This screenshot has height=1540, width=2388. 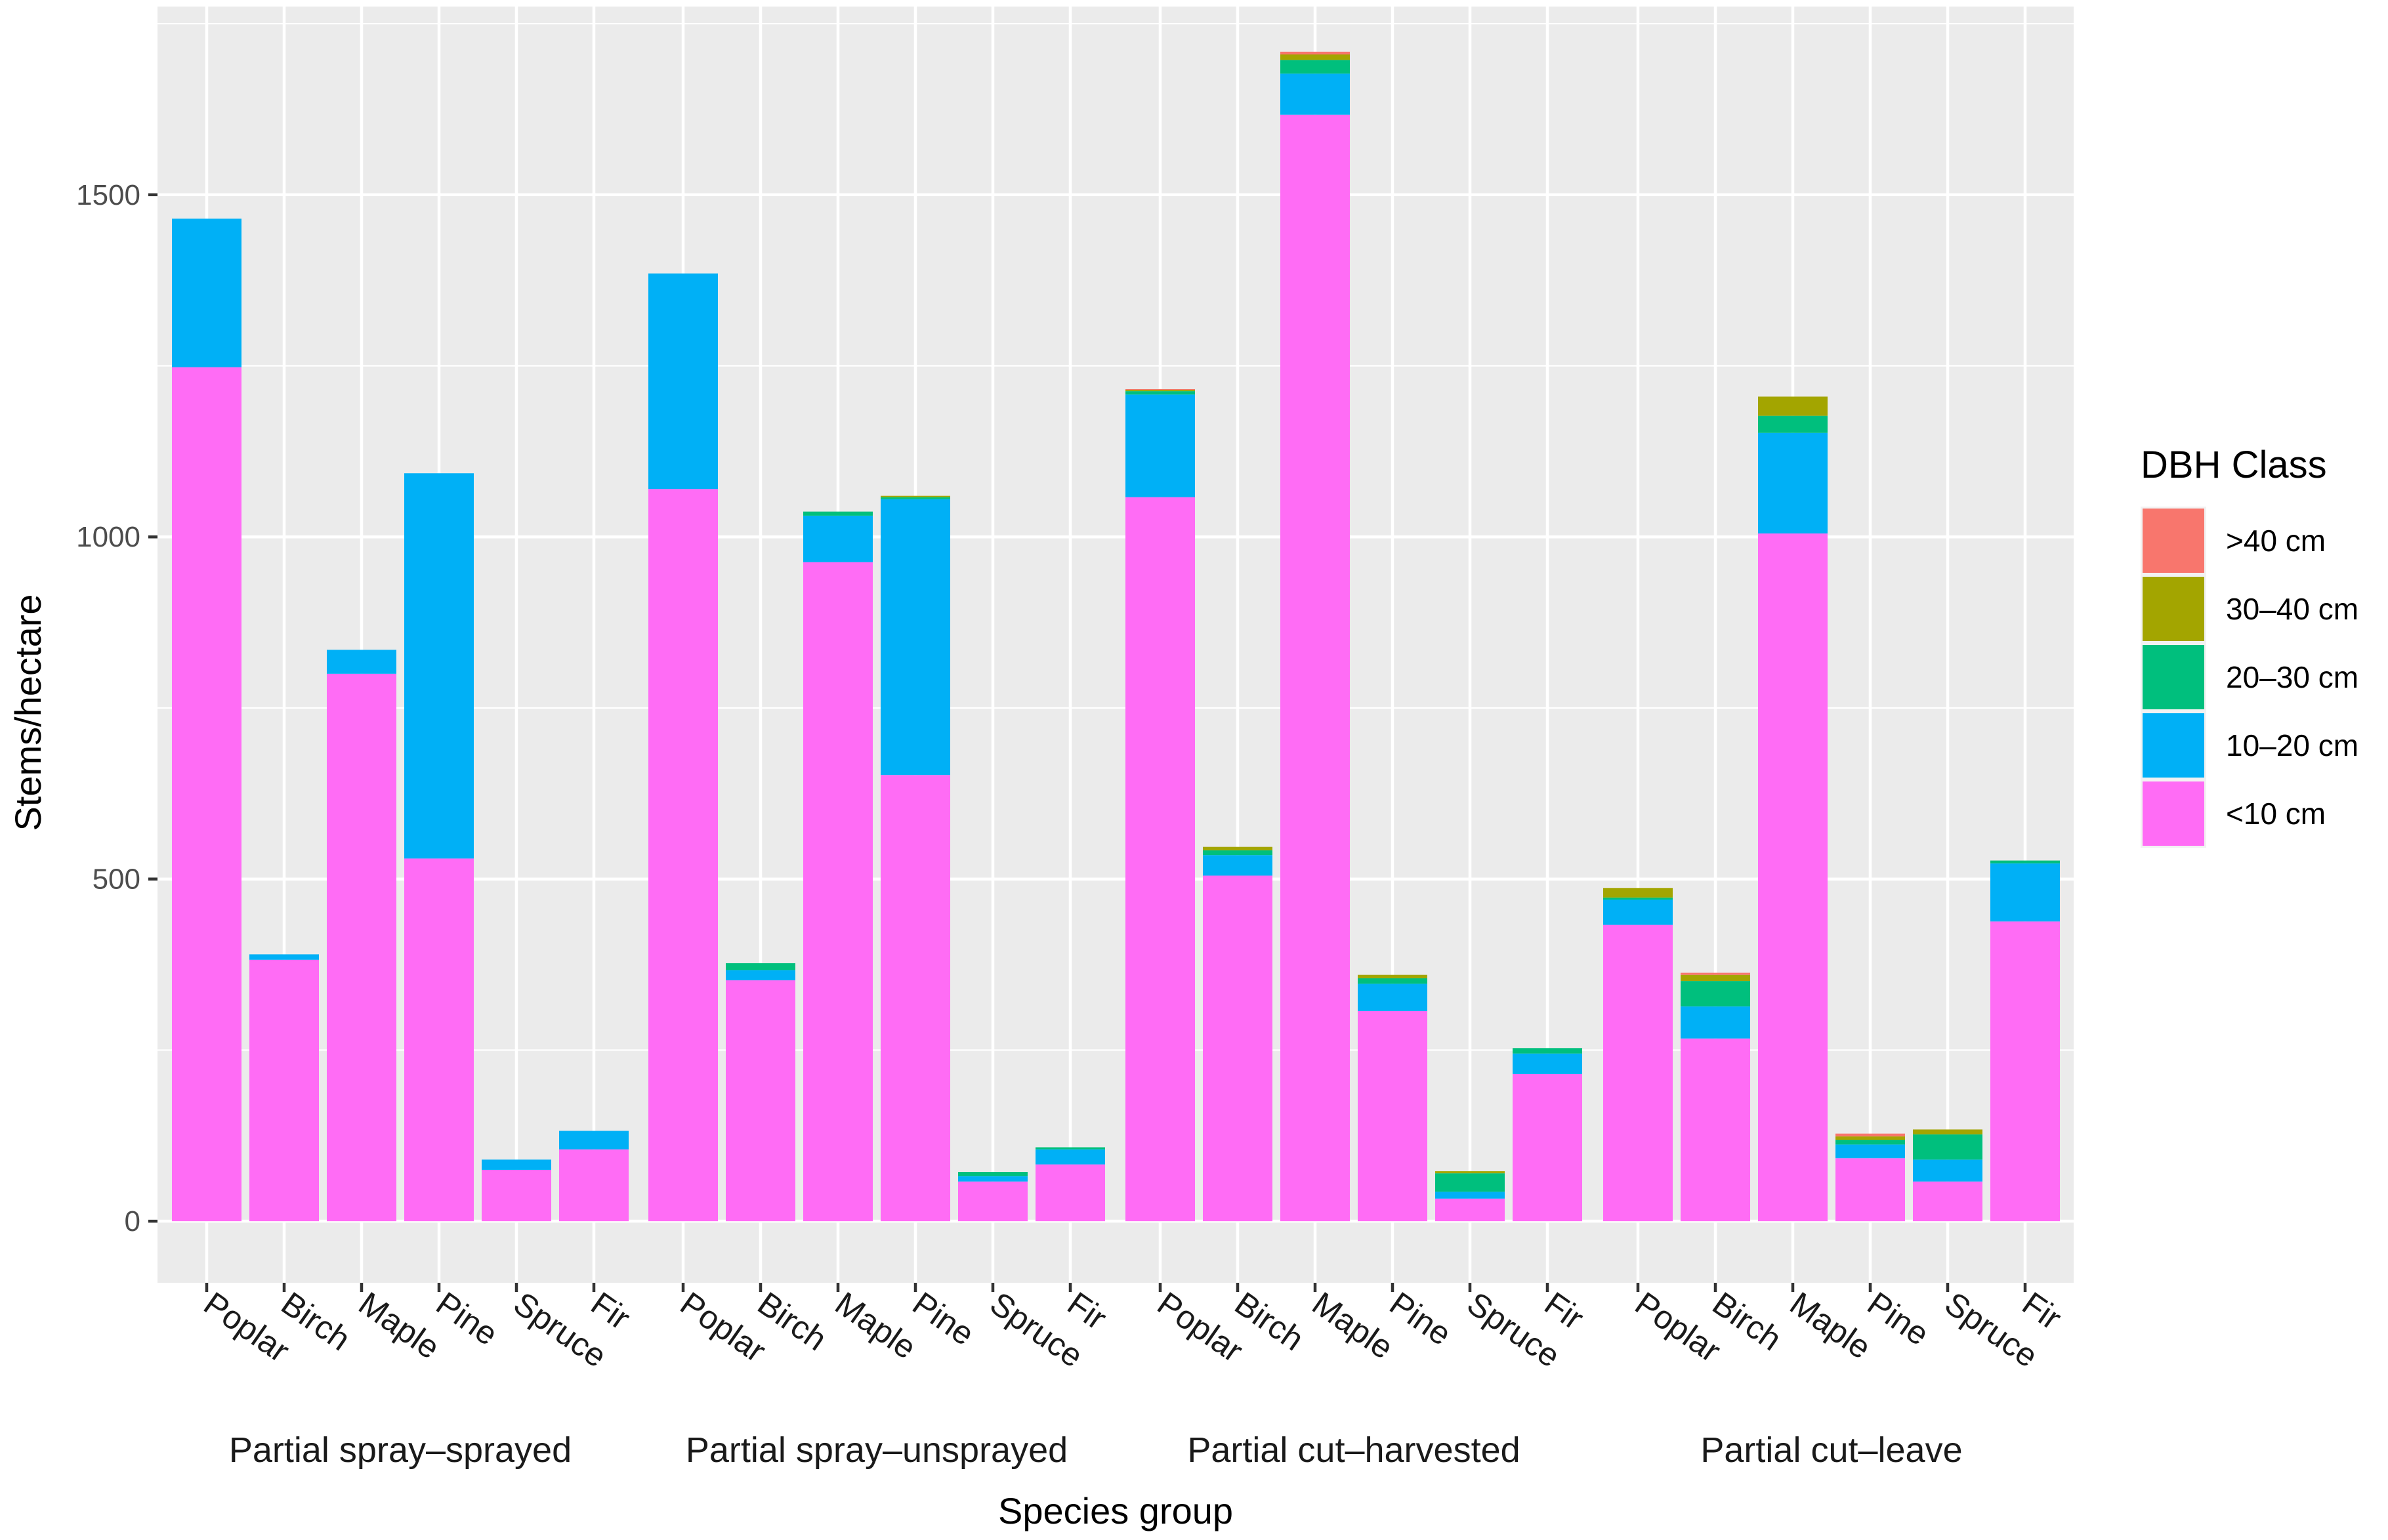 I want to click on bar-partial-cut-leave-maple, so click(x=1793, y=809).